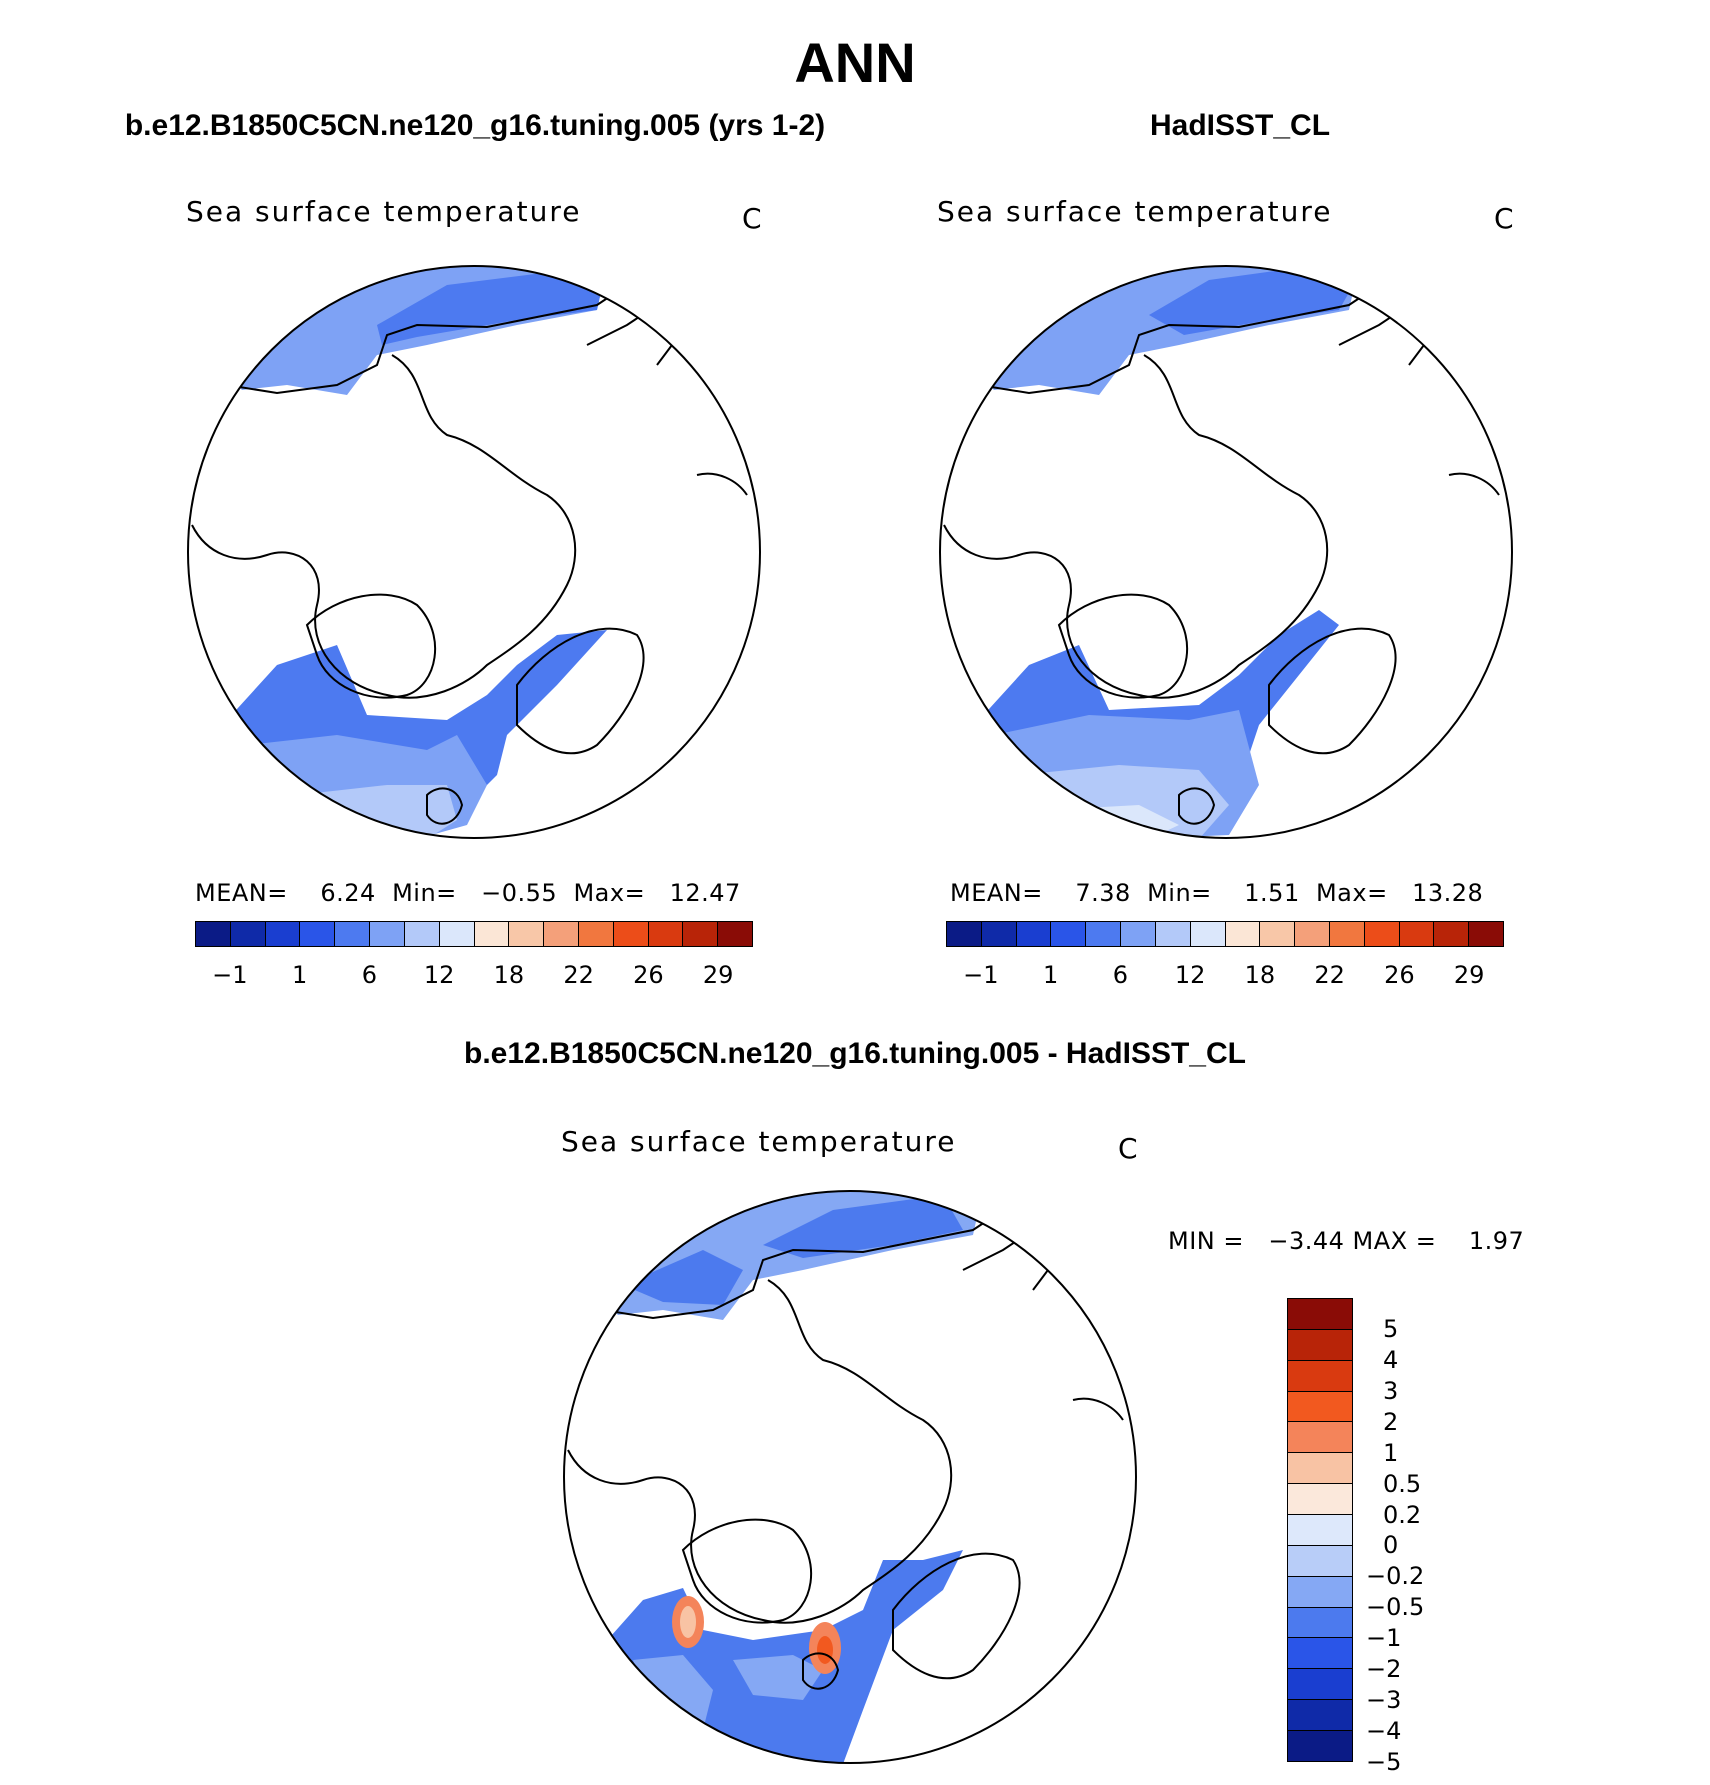 This screenshot has height=1785, width=1710. What do you see at coordinates (1391, 1359) in the screenshot?
I see `colorbar-tick-label: 4` at bounding box center [1391, 1359].